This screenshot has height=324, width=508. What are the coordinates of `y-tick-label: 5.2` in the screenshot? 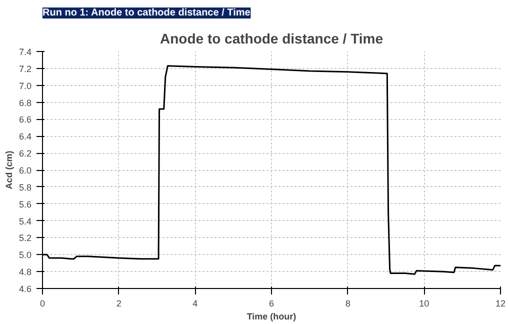 It's located at (25, 238).